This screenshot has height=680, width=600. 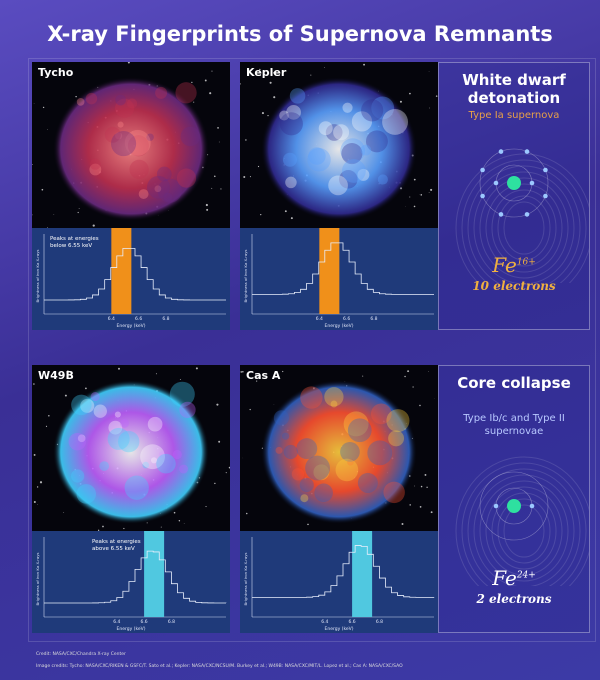 What do you see at coordinates (514, 89) in the screenshot?
I see `info-heading: White dwarf detonation` at bounding box center [514, 89].